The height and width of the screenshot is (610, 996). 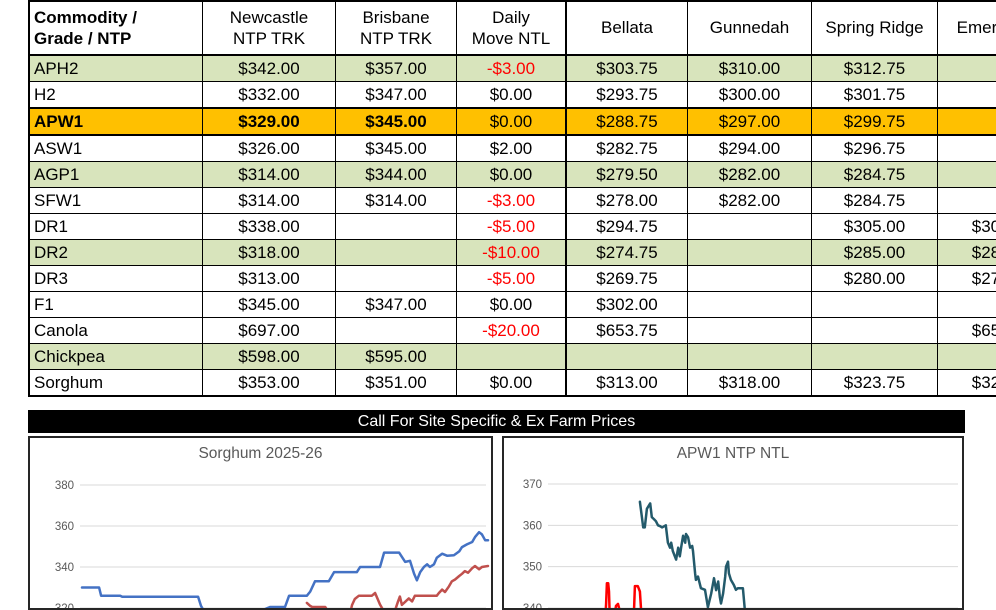 What do you see at coordinates (626, 304) in the screenshot?
I see `price-cell: $302.00` at bounding box center [626, 304].